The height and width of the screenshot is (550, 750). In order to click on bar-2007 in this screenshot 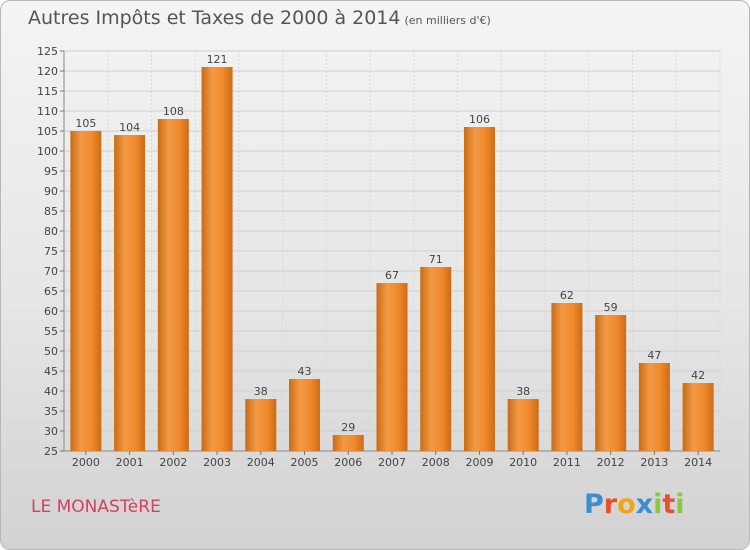, I will do `click(392, 367)`.